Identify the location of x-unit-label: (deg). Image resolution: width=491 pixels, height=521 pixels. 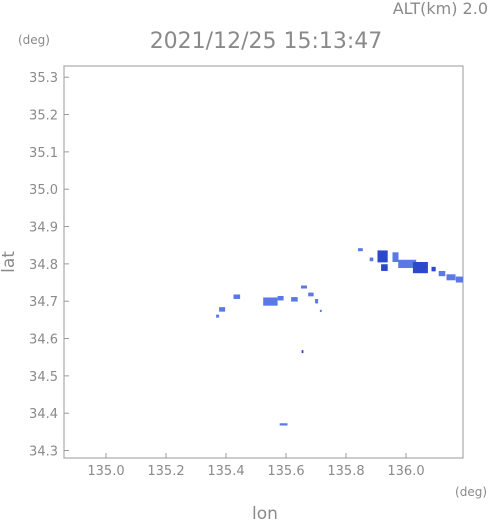
(471, 492).